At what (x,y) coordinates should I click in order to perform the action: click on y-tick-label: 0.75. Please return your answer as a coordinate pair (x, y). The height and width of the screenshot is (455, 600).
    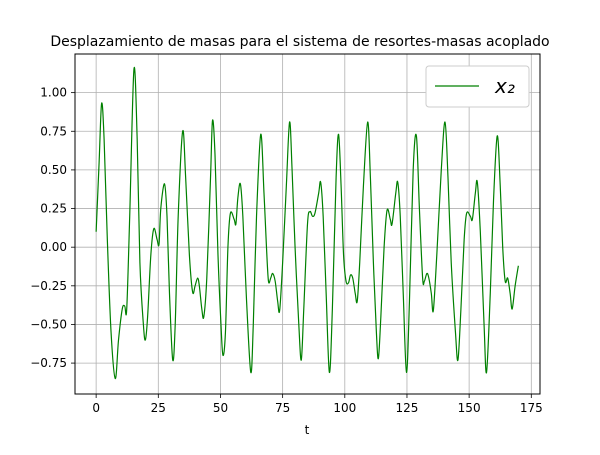
    Looking at the image, I should click on (53, 131).